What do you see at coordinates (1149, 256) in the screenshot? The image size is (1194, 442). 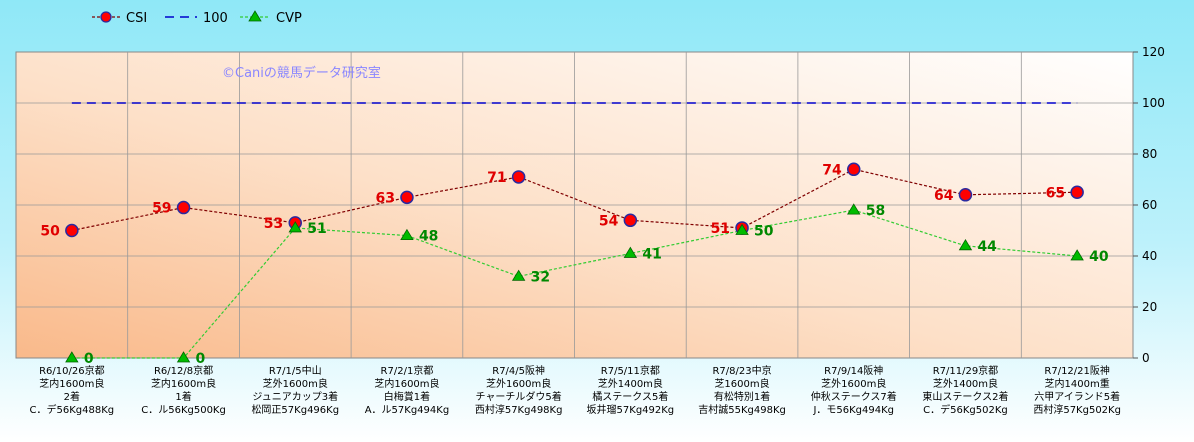 I see `y-tick-label: 40` at bounding box center [1149, 256].